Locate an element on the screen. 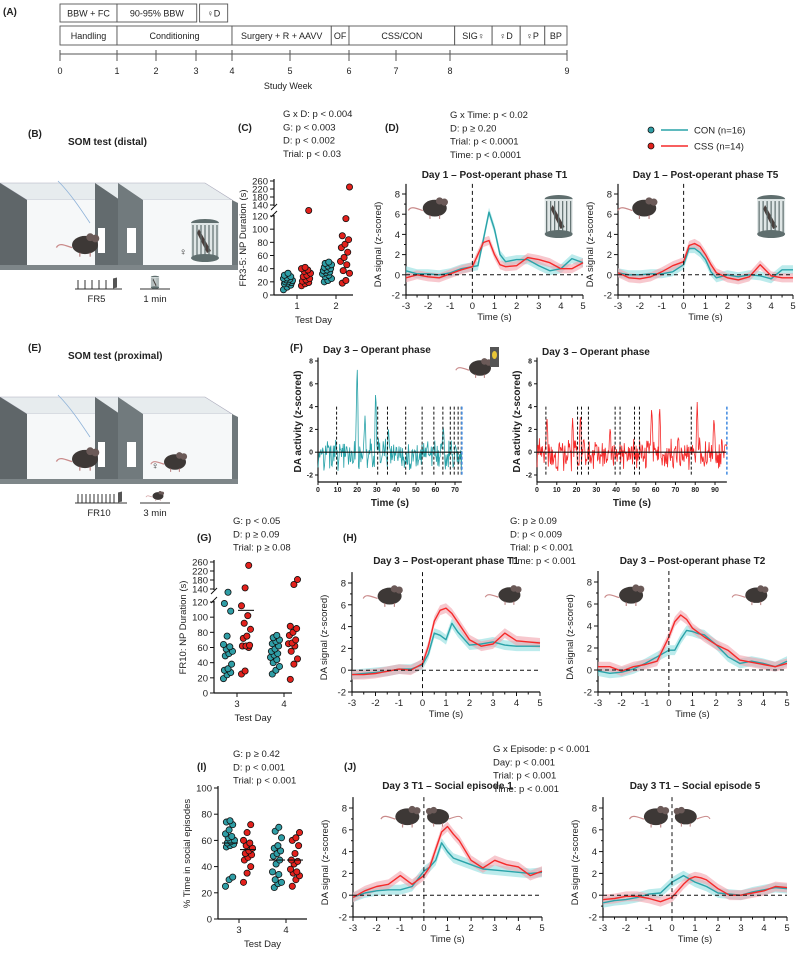 The height and width of the screenshot is (954, 800). y-tick-label: 20 is located at coordinates (206, 893).